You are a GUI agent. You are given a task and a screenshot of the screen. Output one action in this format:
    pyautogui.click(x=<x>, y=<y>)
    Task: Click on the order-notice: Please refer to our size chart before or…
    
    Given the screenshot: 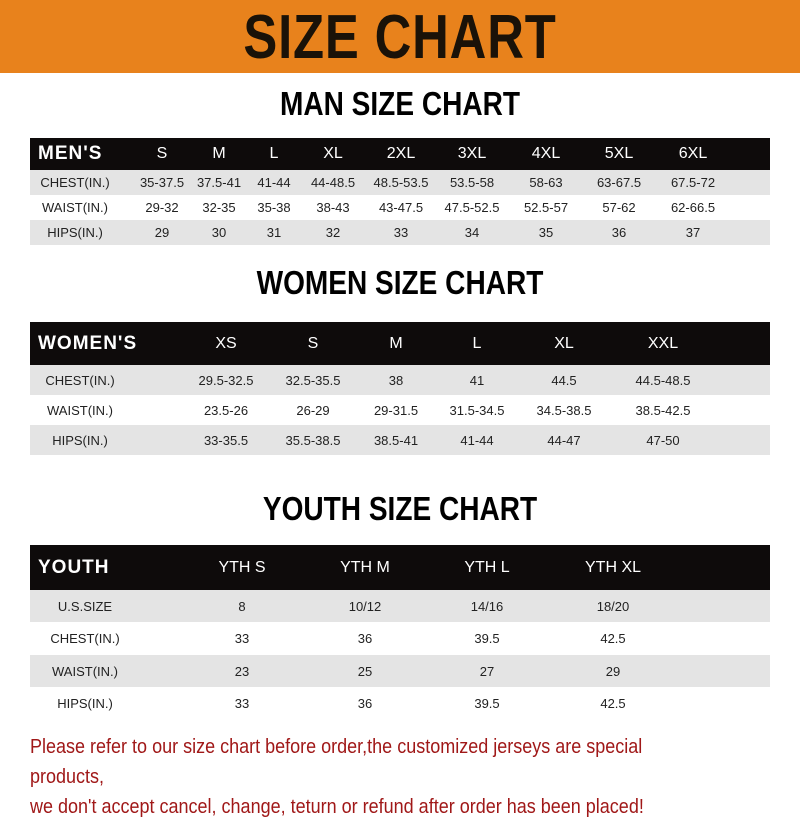 What is the action you would take?
    pyautogui.click(x=372, y=777)
    